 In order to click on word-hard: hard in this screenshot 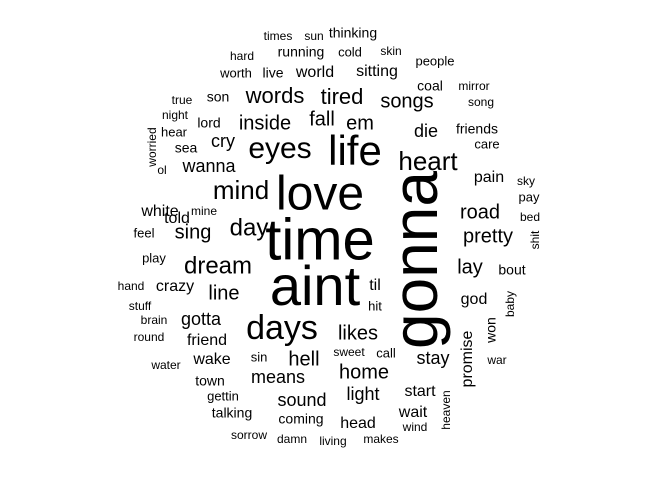, I will do `click(242, 56)`.